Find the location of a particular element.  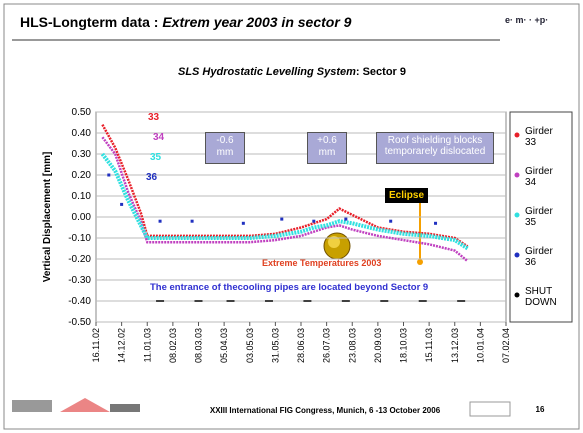

annotation-box: +0.6 mm is located at coordinates (327, 148).